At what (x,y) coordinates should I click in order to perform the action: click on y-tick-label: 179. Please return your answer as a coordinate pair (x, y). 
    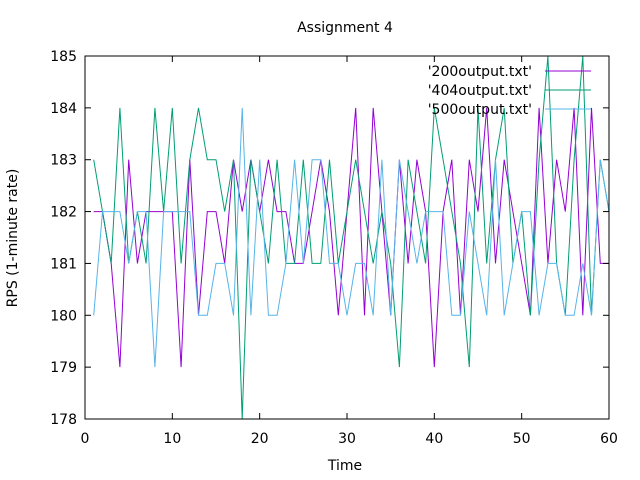
    Looking at the image, I should click on (63, 368).